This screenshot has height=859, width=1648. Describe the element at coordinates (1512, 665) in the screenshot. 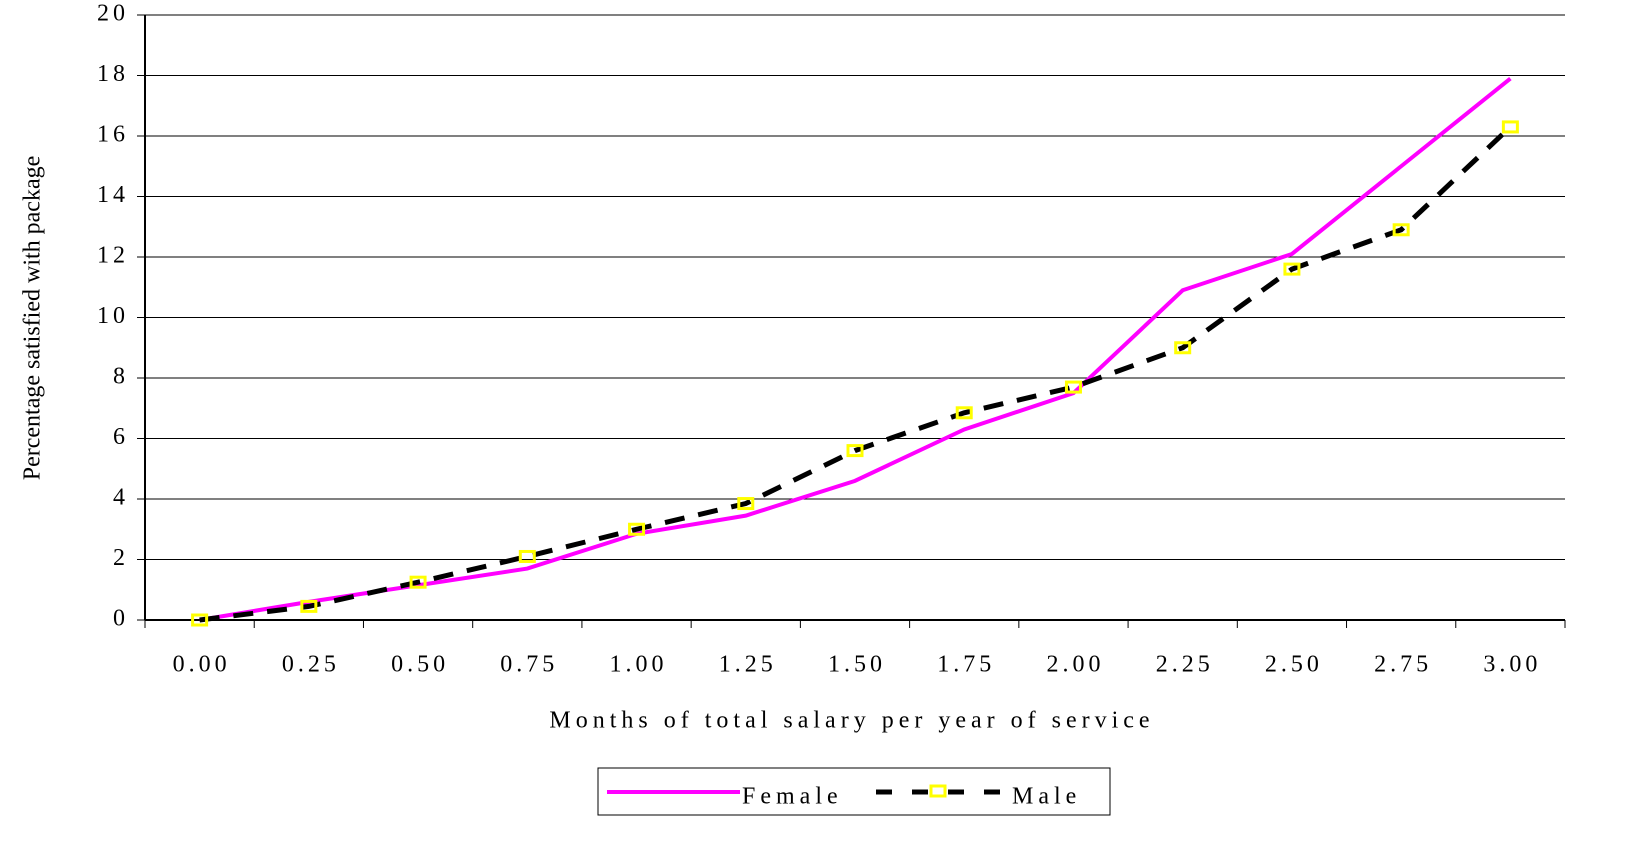

I see `x-tick-label: 3.00` at that location.